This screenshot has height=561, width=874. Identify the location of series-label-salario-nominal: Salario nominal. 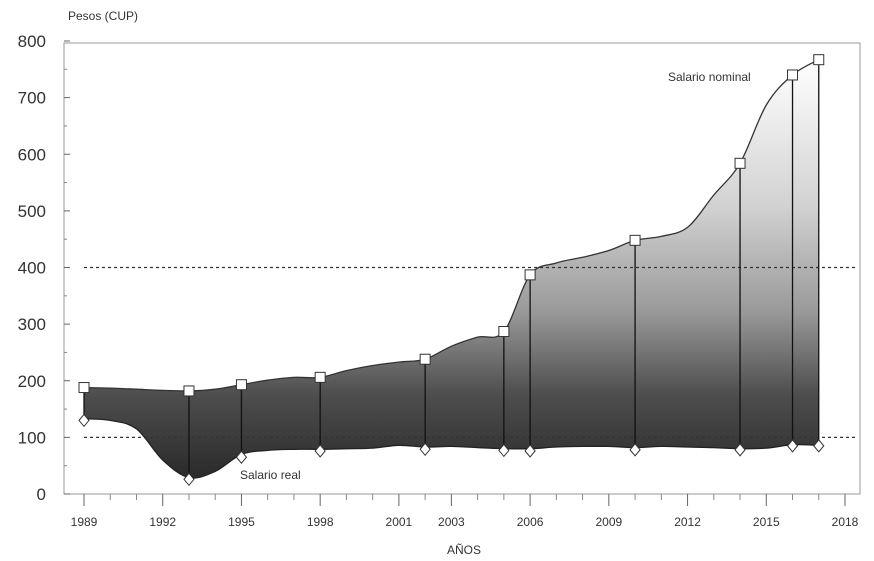
(709, 77).